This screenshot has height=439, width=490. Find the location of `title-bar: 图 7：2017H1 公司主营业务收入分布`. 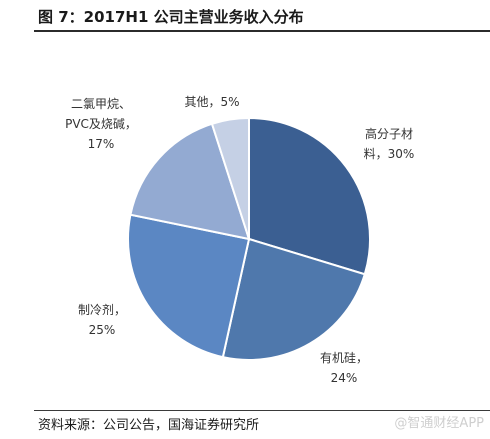

title-bar: 图 7：2017H1 公司主营业务收入分布 is located at coordinates (245, 15).